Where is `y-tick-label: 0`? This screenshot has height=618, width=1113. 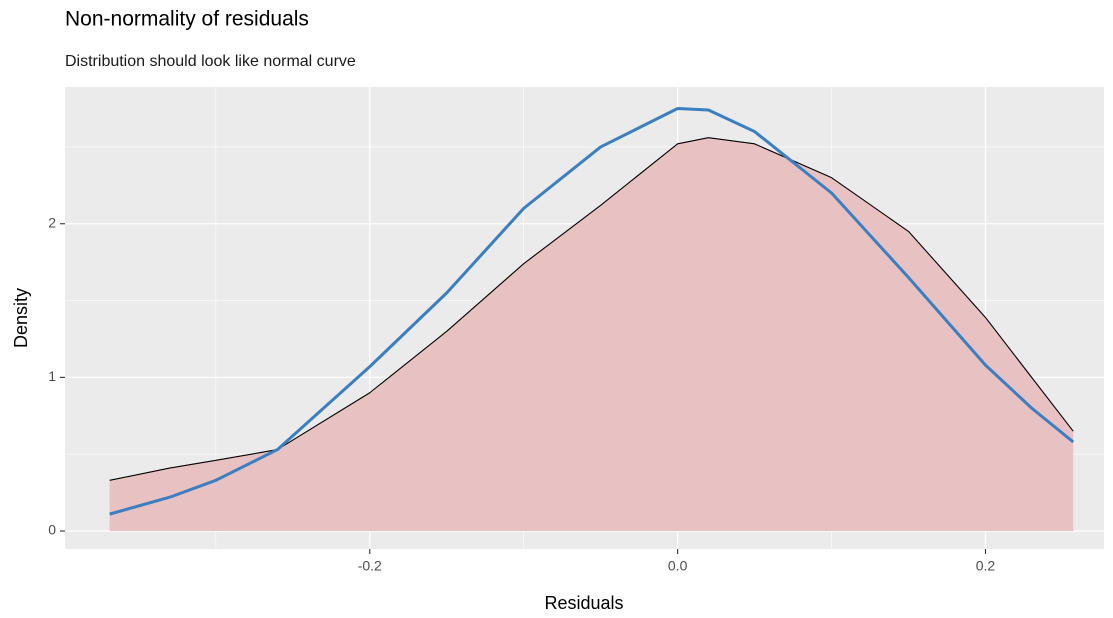 y-tick-label: 0 is located at coordinates (52, 530).